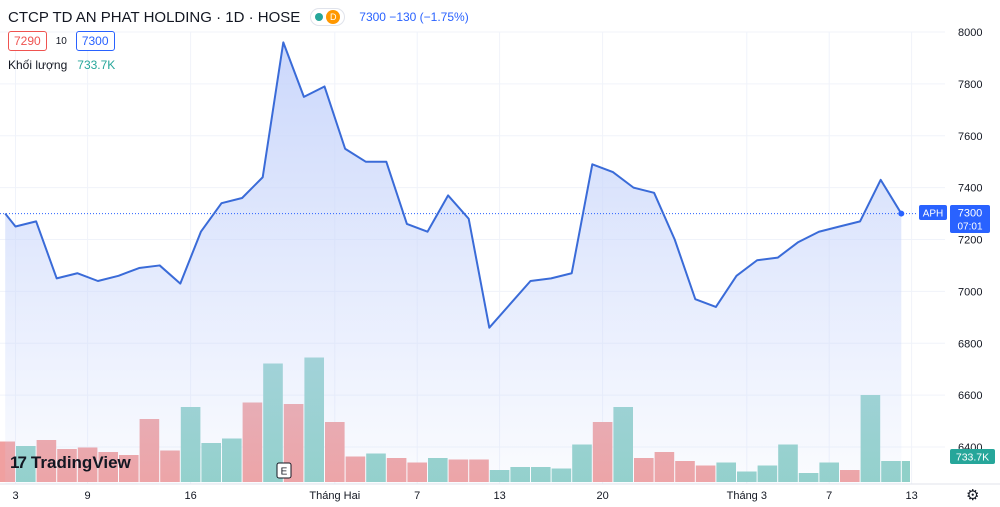 The height and width of the screenshot is (507, 1000). I want to click on last-price-dot, so click(901, 213).